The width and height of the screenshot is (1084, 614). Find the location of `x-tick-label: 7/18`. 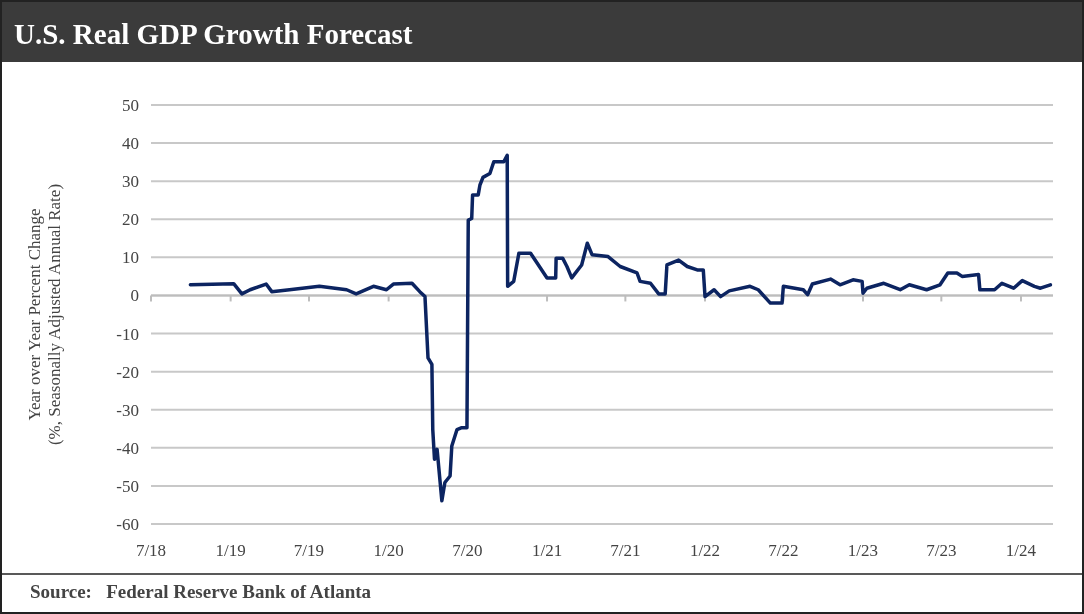

x-tick-label: 7/18 is located at coordinates (151, 550).